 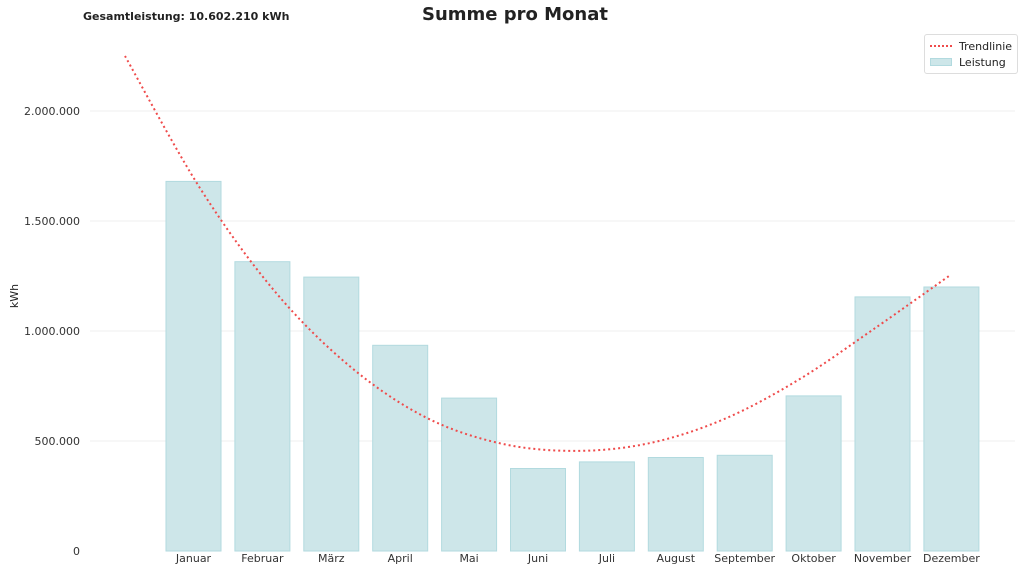 I want to click on legend-label-trend: Trendlinie, so click(x=986, y=46).